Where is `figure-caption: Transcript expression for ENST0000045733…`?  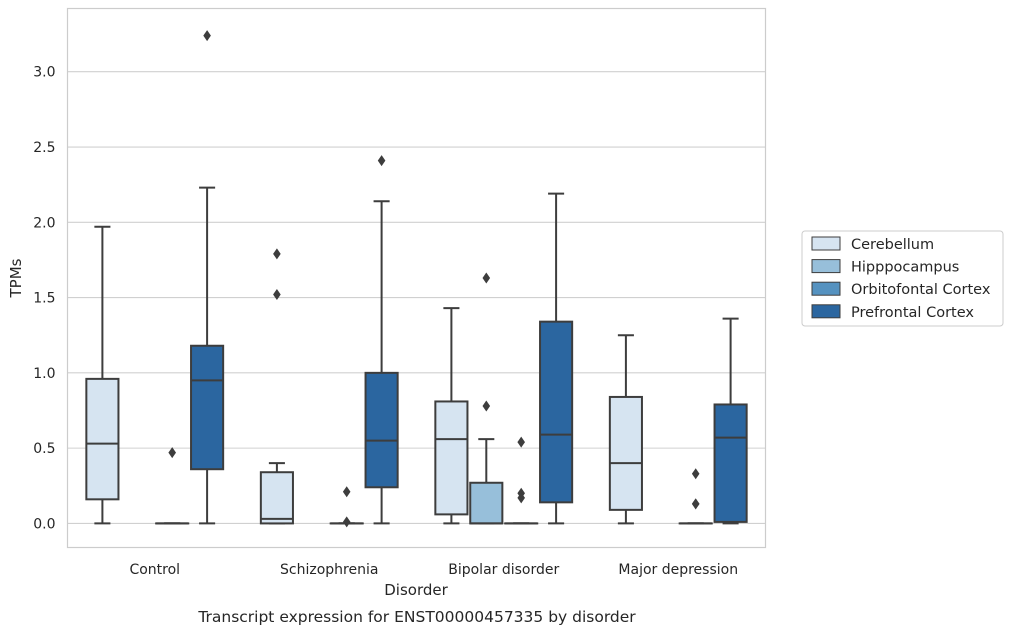 figure-caption: Transcript expression for ENST0000045733… is located at coordinates (416, 617).